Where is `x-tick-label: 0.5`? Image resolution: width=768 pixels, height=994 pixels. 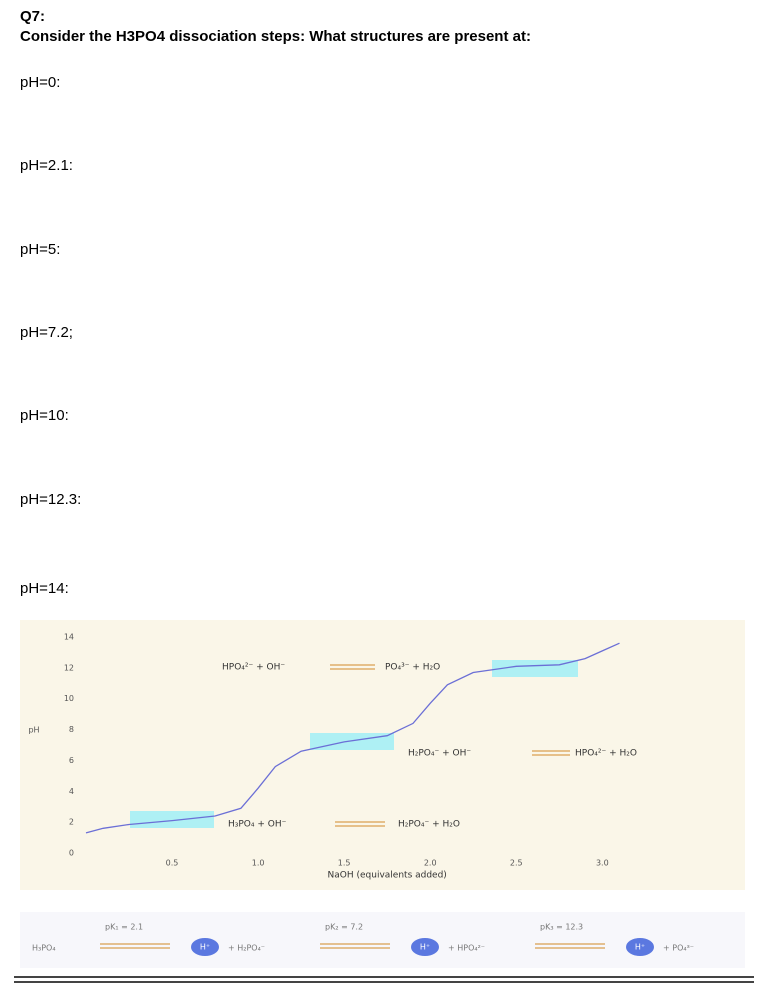
x-tick-label: 0.5 is located at coordinates (172, 863).